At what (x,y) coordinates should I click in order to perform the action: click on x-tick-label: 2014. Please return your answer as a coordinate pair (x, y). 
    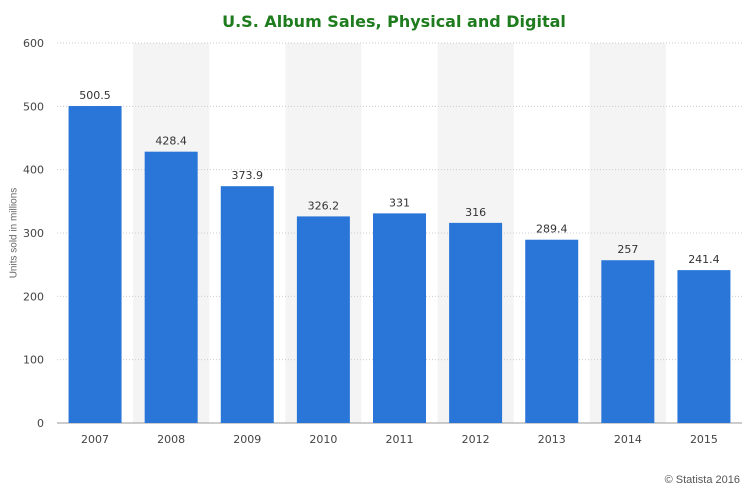
    Looking at the image, I should click on (628, 439).